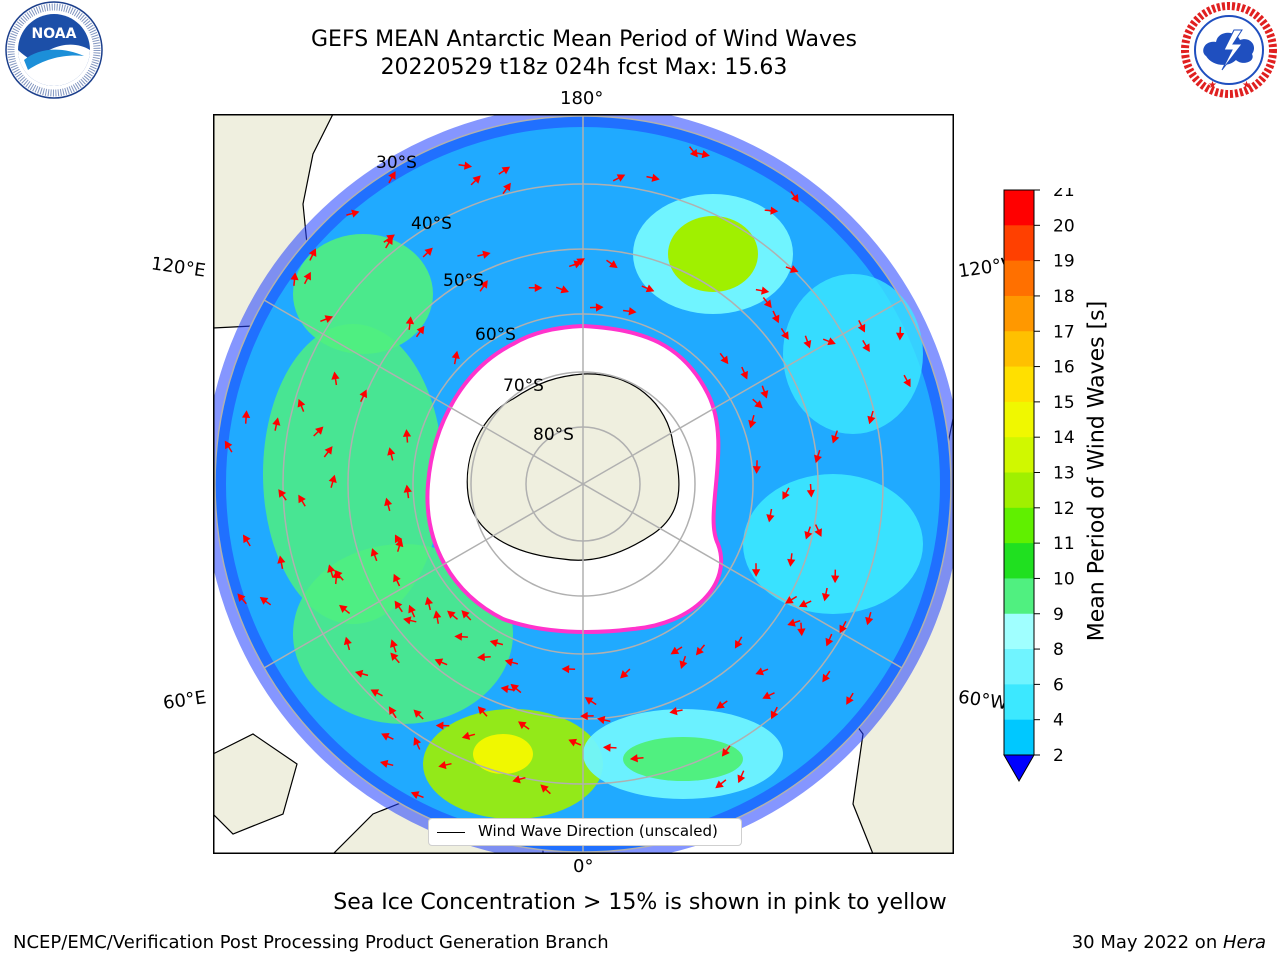  I want to click on map-legend: Wind Wave Direction (unscaled), so click(585, 832).